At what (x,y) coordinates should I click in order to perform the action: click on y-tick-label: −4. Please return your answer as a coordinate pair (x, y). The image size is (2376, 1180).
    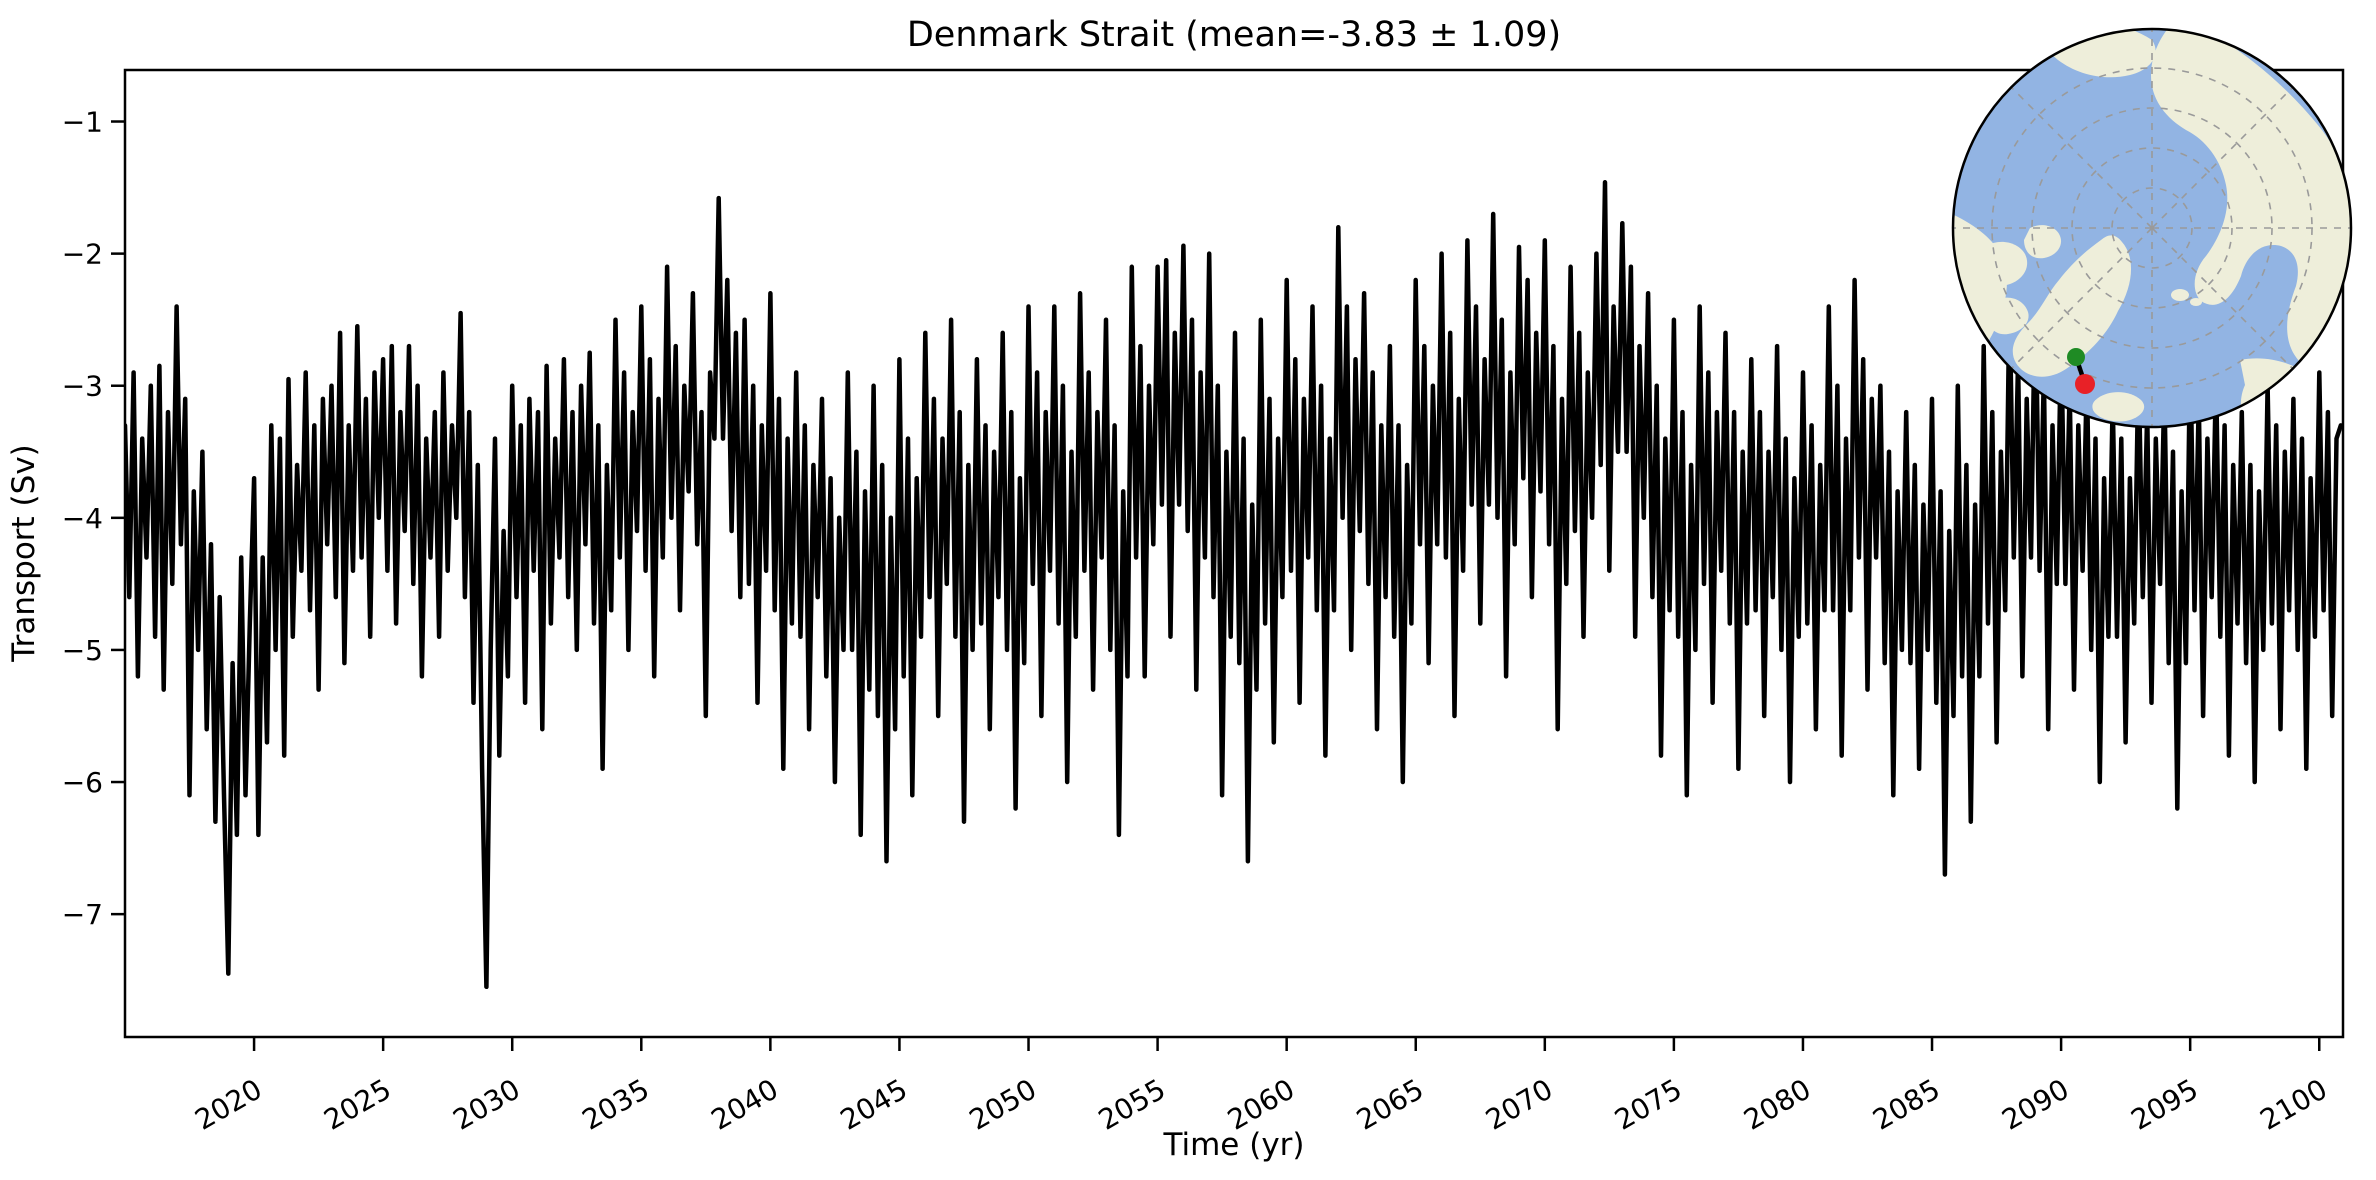
    Looking at the image, I should click on (82, 518).